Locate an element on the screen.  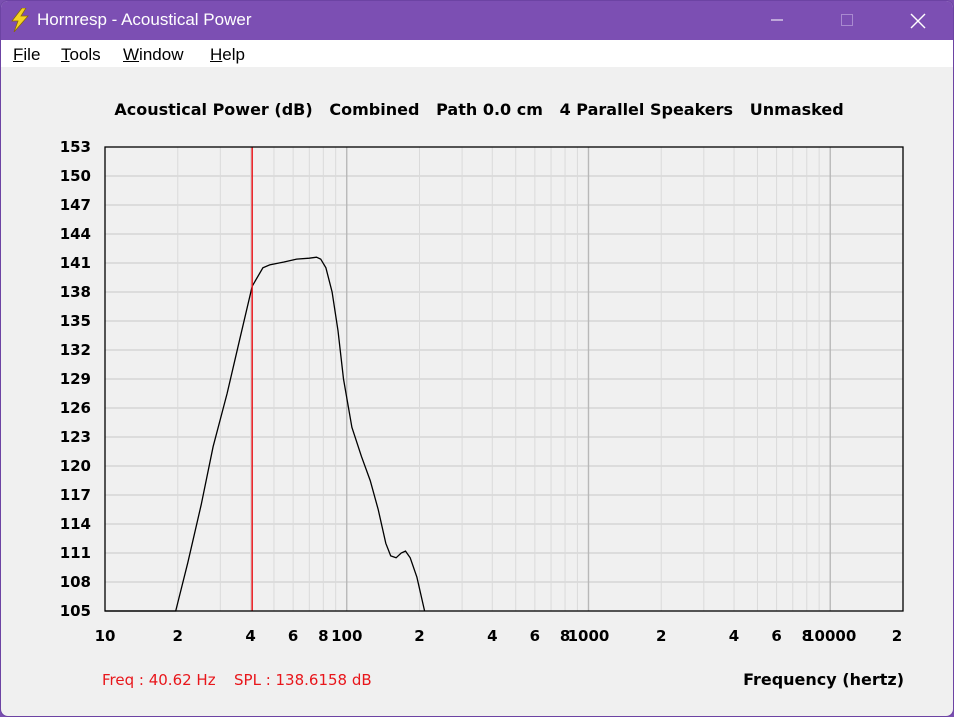
y-tick-label: 105 is located at coordinates (75, 611).